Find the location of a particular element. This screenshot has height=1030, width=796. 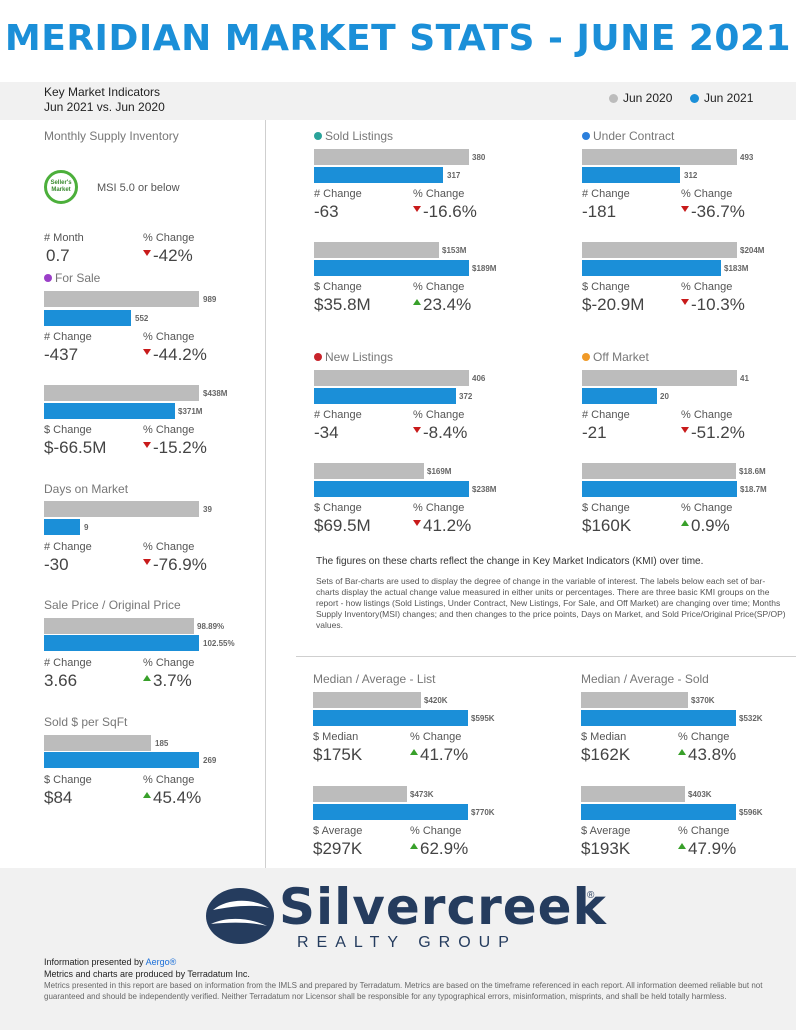

for-sale-count-change: -437 is located at coordinates (61, 354).